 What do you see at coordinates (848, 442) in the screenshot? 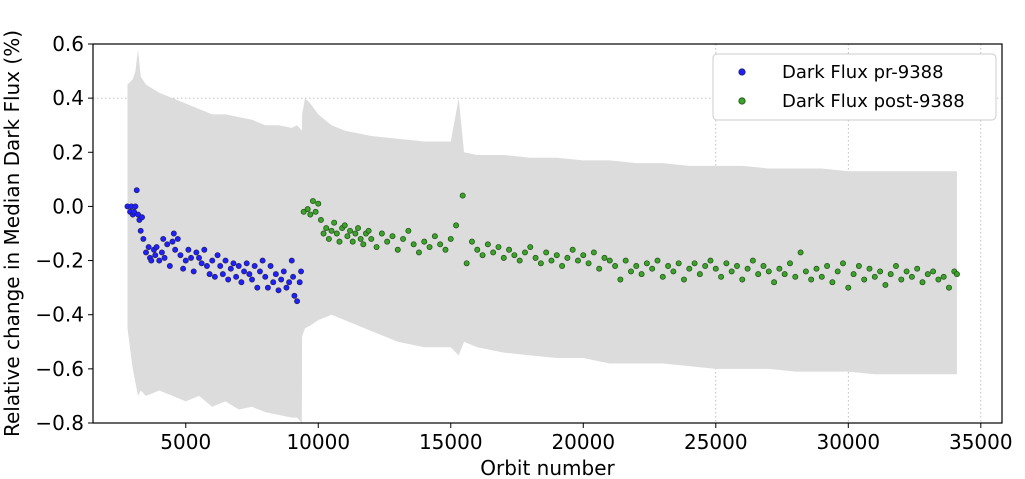
I see `x-tick-label: 30000` at bounding box center [848, 442].